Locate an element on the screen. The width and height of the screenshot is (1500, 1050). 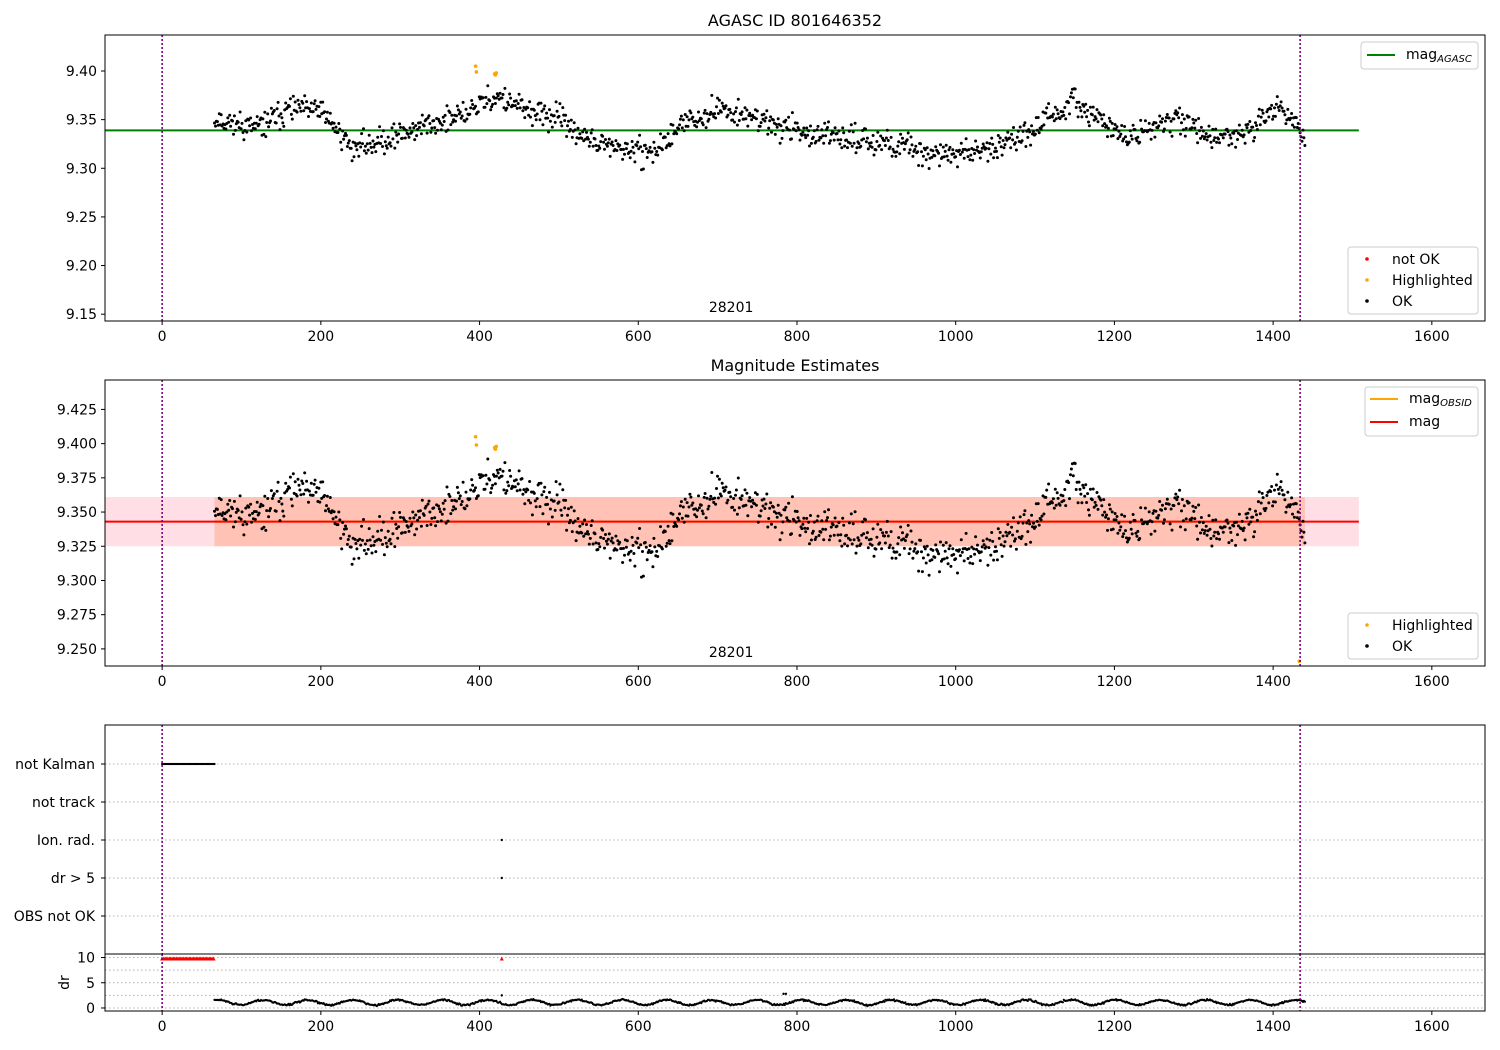
highlighted-point is located at coordinates (495, 449).